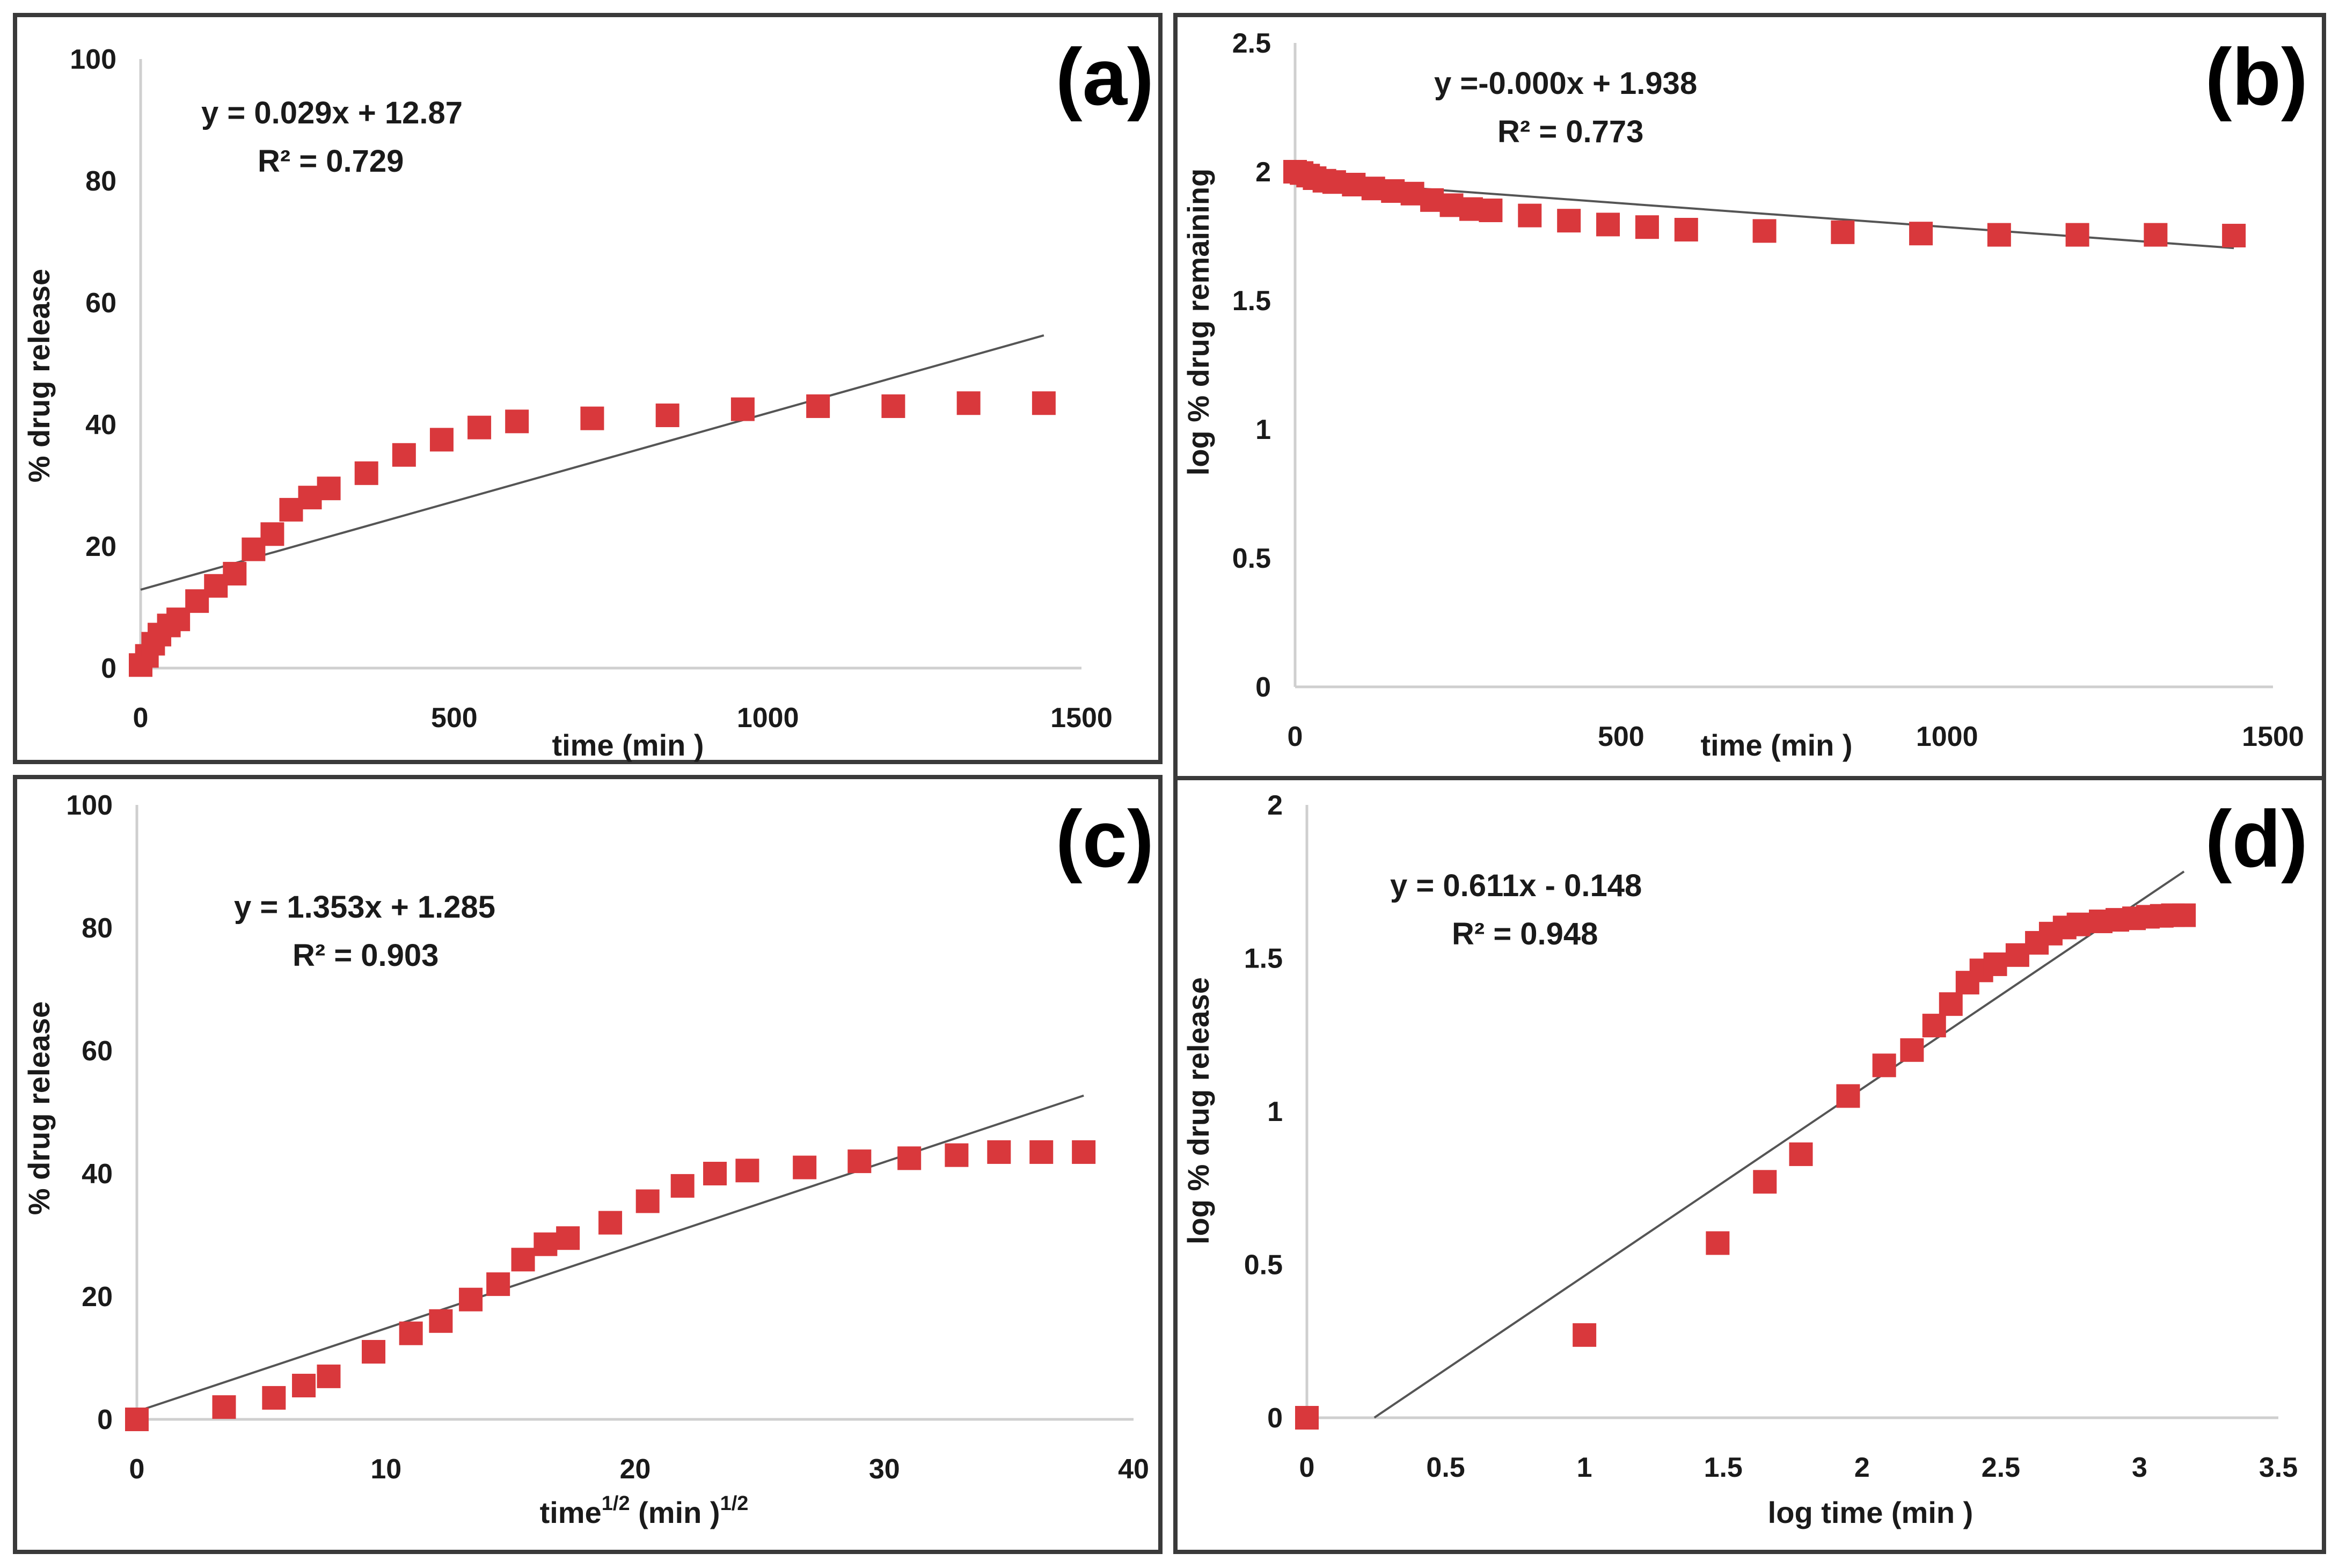 The width and height of the screenshot is (2339, 1568). What do you see at coordinates (1275, 1111) in the screenshot?
I see `y-tick-label: 1` at bounding box center [1275, 1111].